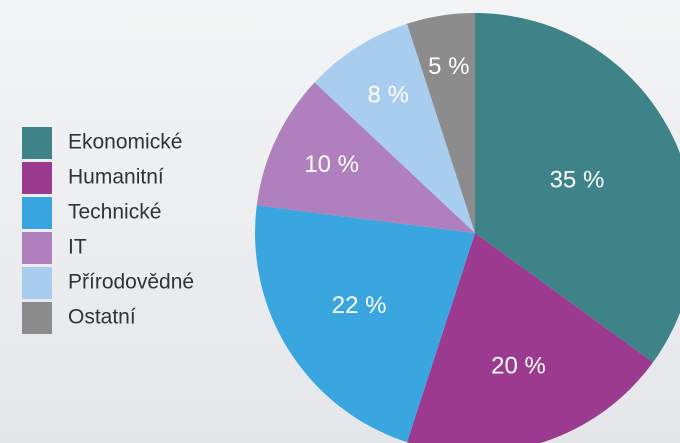 The image size is (680, 443). What do you see at coordinates (388, 95) in the screenshot?
I see `slice-label: 8 %` at bounding box center [388, 95].